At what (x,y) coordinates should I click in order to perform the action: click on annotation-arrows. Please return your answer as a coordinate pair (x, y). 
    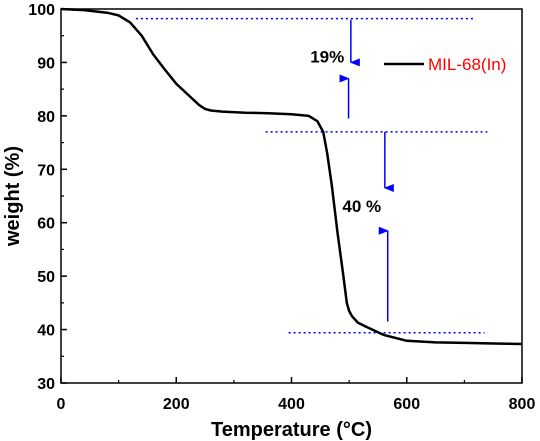
    Looking at the image, I should click on (366, 170).